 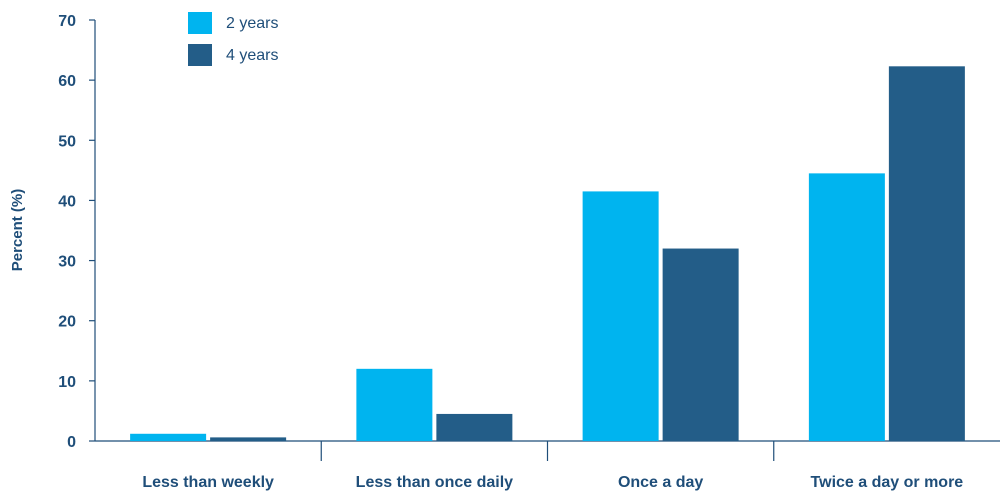 I want to click on y-tick-label: 20, so click(x=67, y=322).